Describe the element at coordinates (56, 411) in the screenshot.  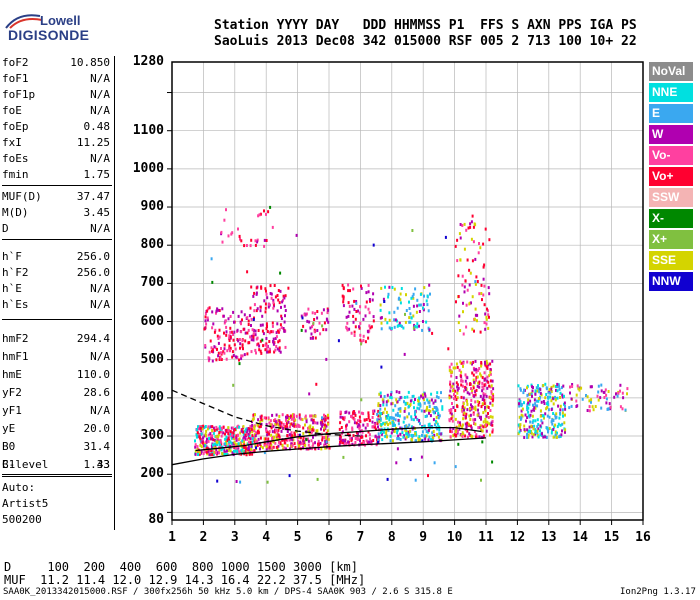
I see `param-row-yf1: yF1 N/A` at that location.